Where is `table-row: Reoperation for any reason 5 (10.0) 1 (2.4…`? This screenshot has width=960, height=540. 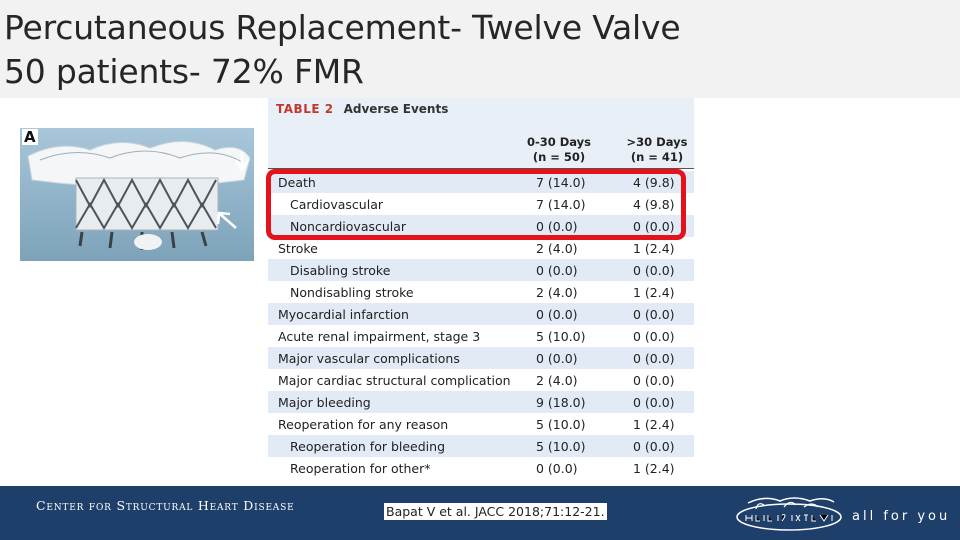 table-row: Reoperation for any reason 5 (10.0) 1 (2.4… is located at coordinates (481, 424).